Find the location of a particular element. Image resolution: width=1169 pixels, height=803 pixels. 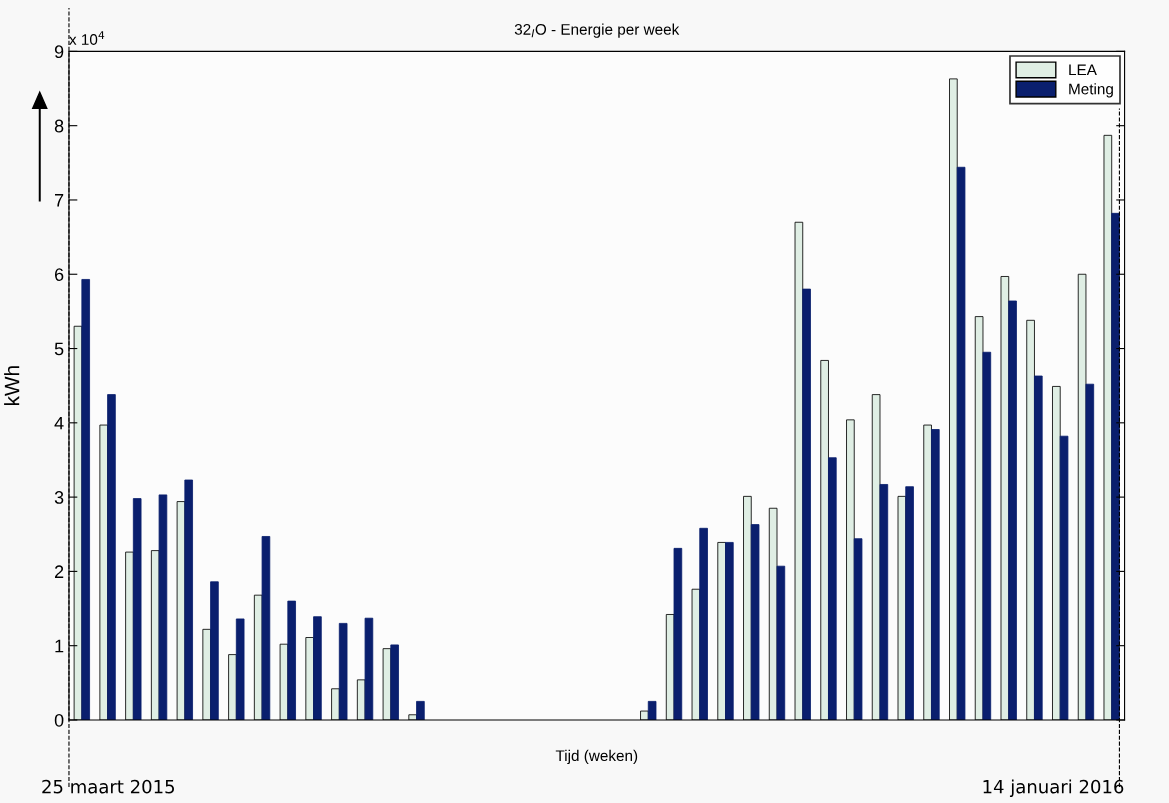

y-tick-label: 0 is located at coordinates (59, 720).